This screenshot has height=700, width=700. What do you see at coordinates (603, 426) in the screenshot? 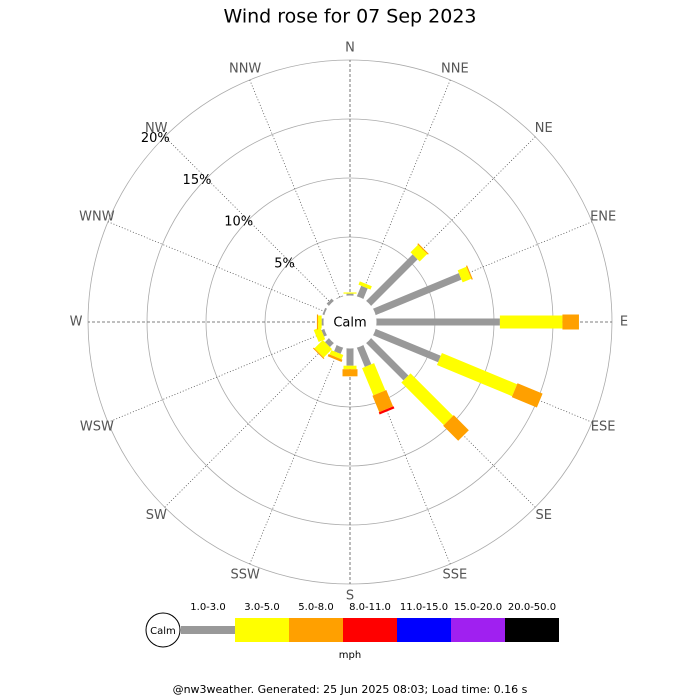
I see `direction-label: ESE` at bounding box center [603, 426].